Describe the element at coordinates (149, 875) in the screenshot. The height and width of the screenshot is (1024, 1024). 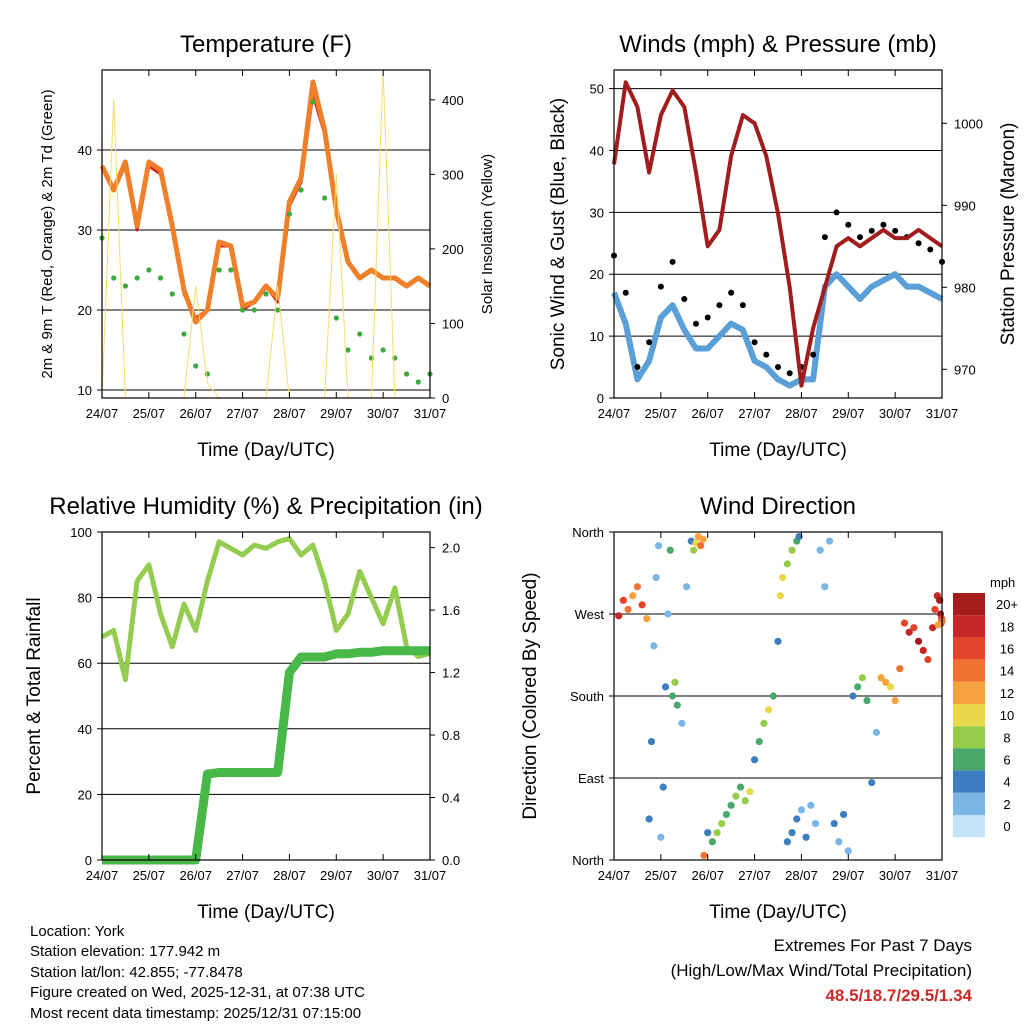
I see `x-tick-label: 25/07` at that location.